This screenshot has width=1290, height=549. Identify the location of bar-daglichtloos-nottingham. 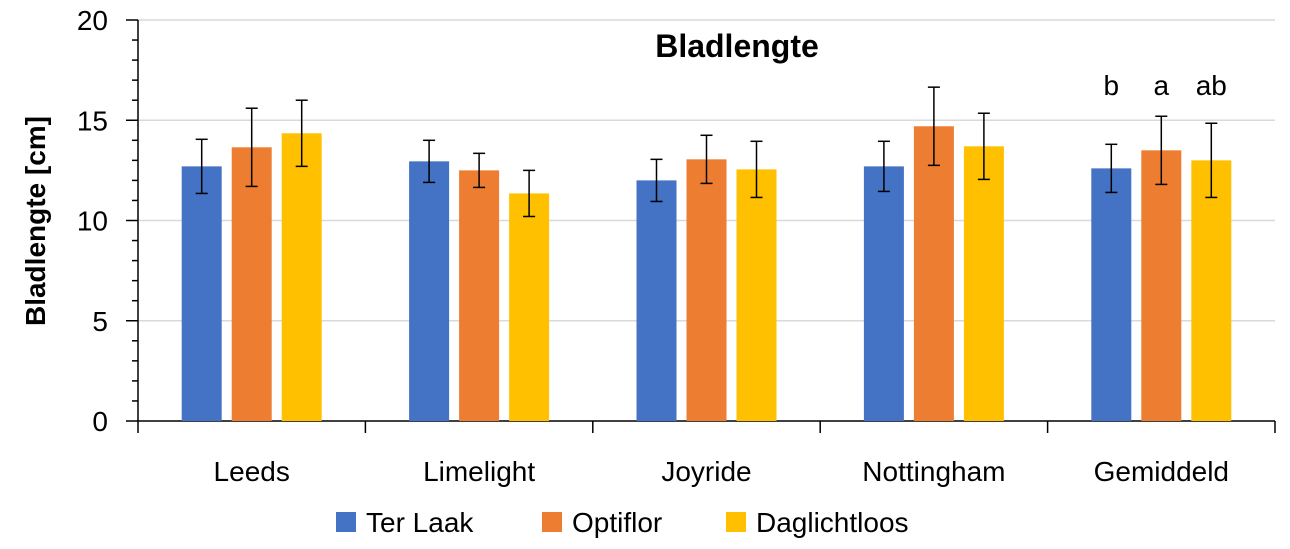
(983, 283).